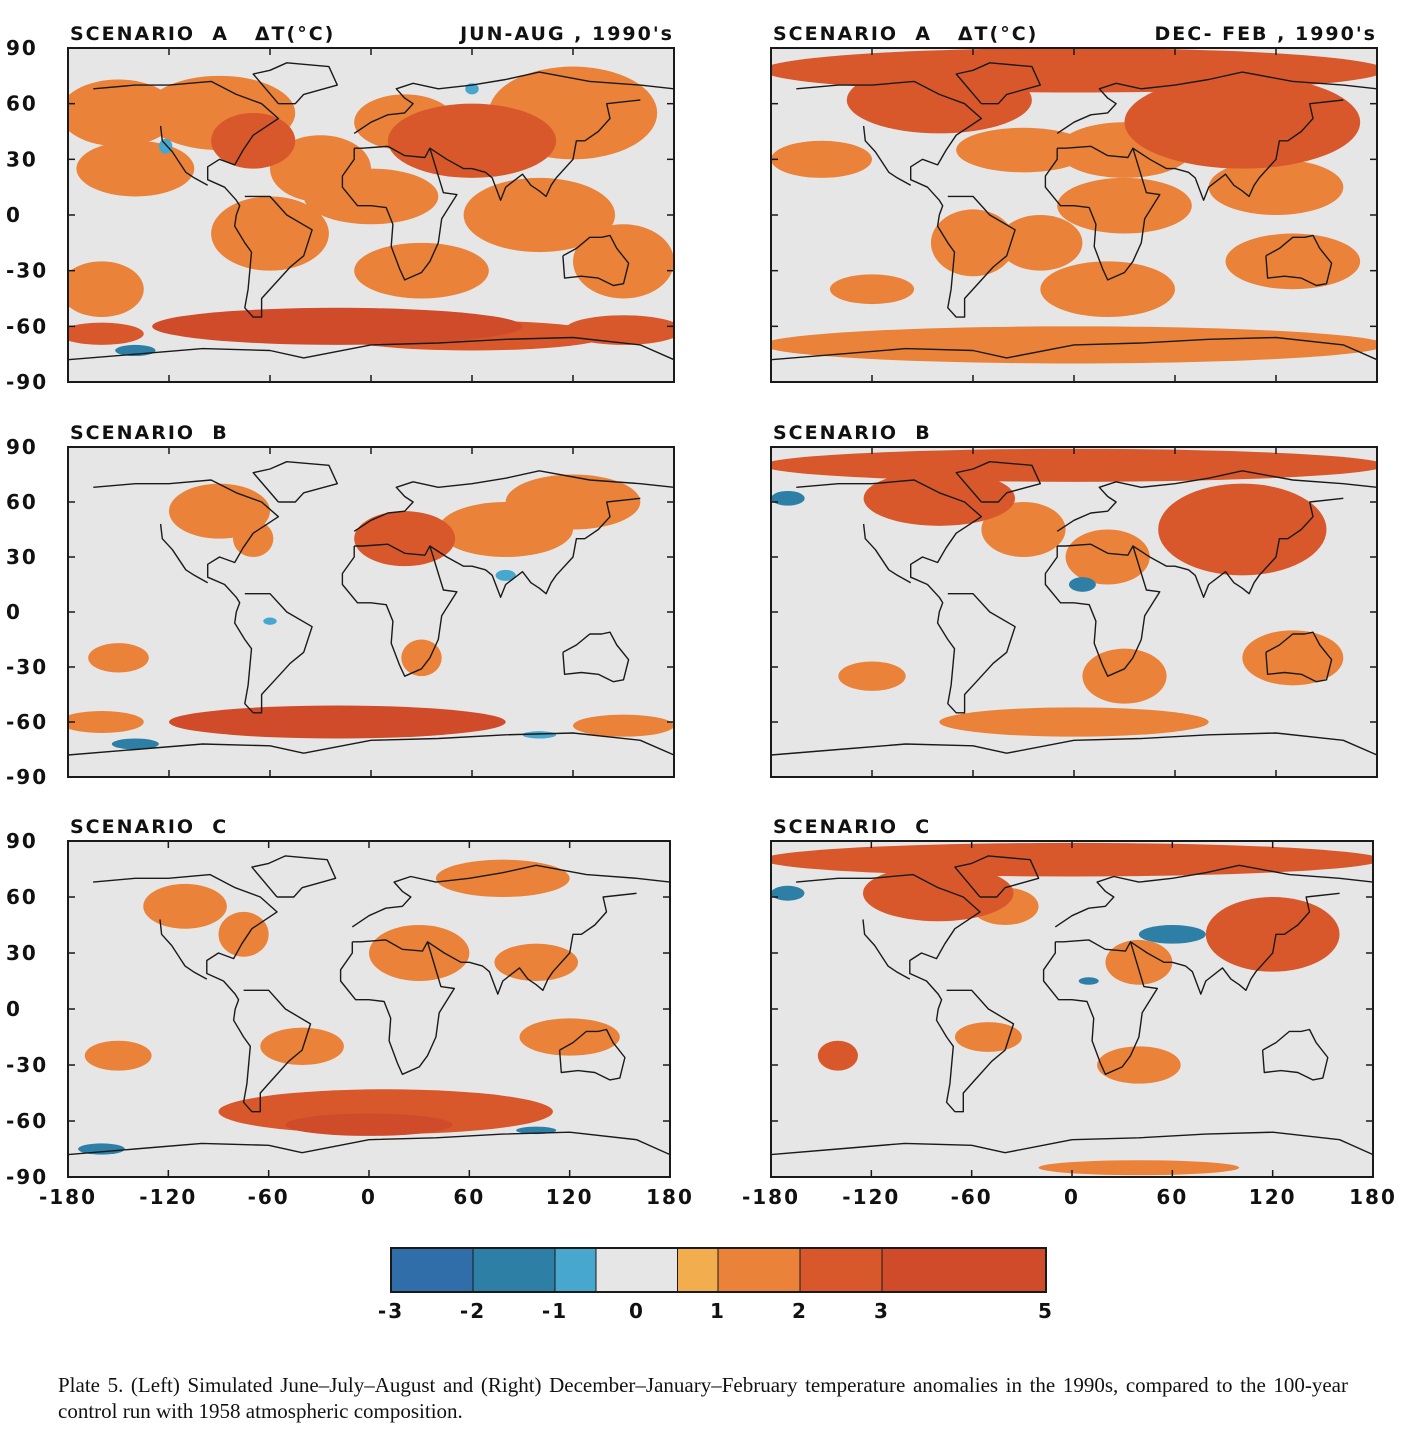 Image resolution: width=1410 pixels, height=1442 pixels. Describe the element at coordinates (473, 1311) in the screenshot. I see `colorbar-tick-label: -2` at that location.